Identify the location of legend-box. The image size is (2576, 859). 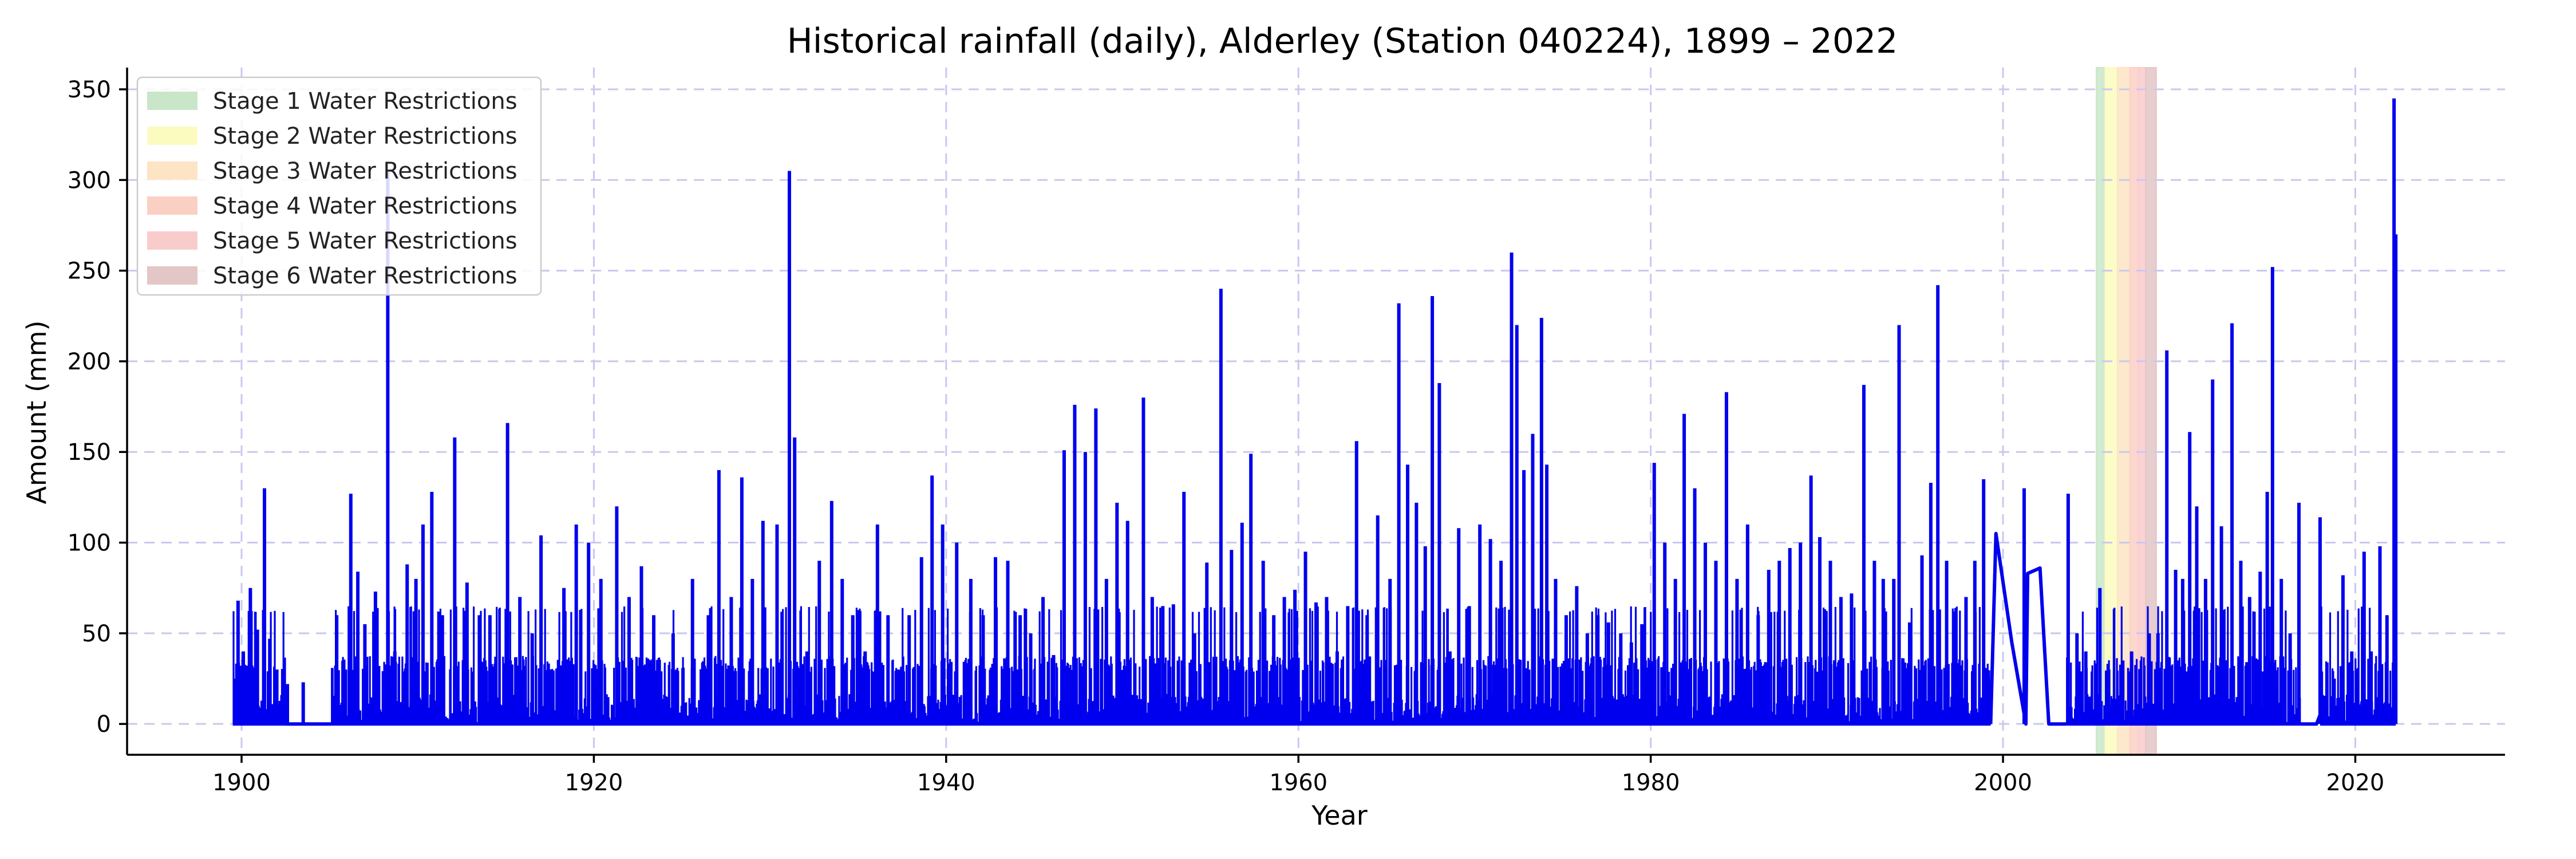
(339, 186).